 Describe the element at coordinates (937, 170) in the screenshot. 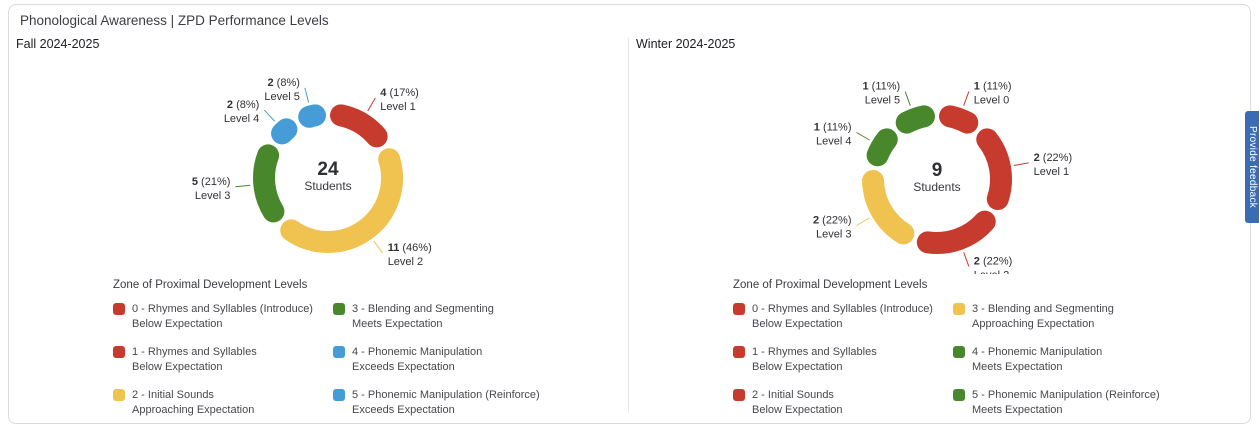

I see `donut-center-value: 9` at that location.